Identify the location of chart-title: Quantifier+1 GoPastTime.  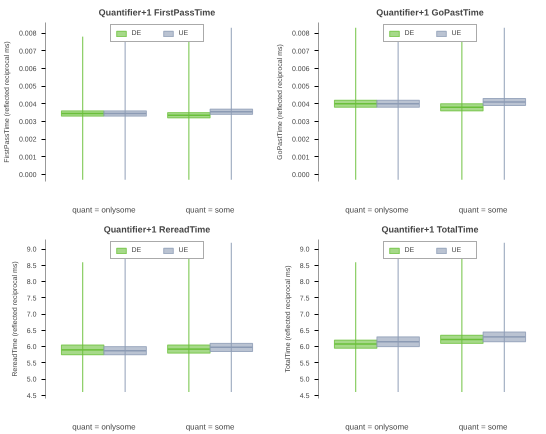
(430, 13).